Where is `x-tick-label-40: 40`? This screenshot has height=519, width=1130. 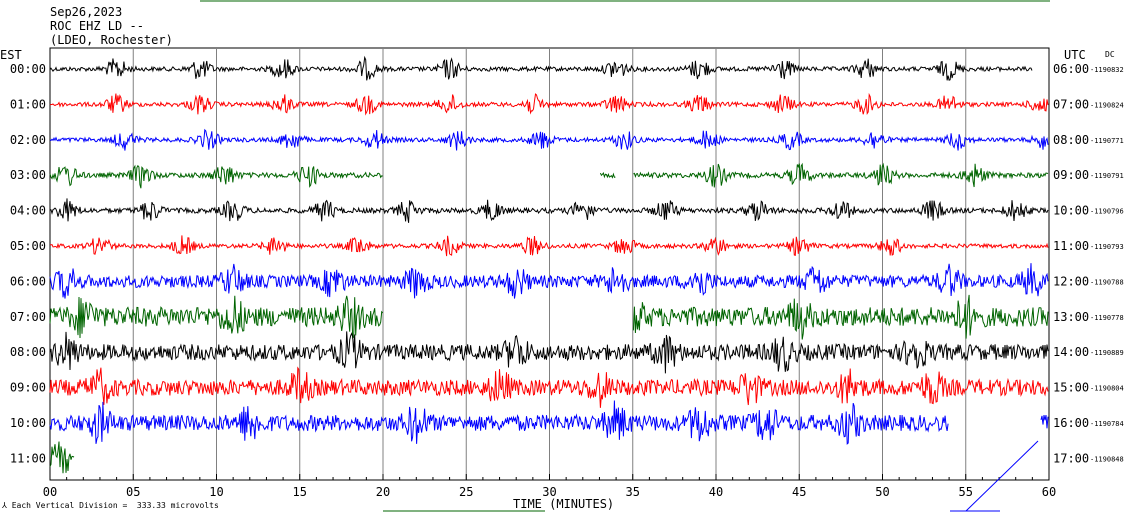 x-tick-label-40: 40 is located at coordinates (716, 492).